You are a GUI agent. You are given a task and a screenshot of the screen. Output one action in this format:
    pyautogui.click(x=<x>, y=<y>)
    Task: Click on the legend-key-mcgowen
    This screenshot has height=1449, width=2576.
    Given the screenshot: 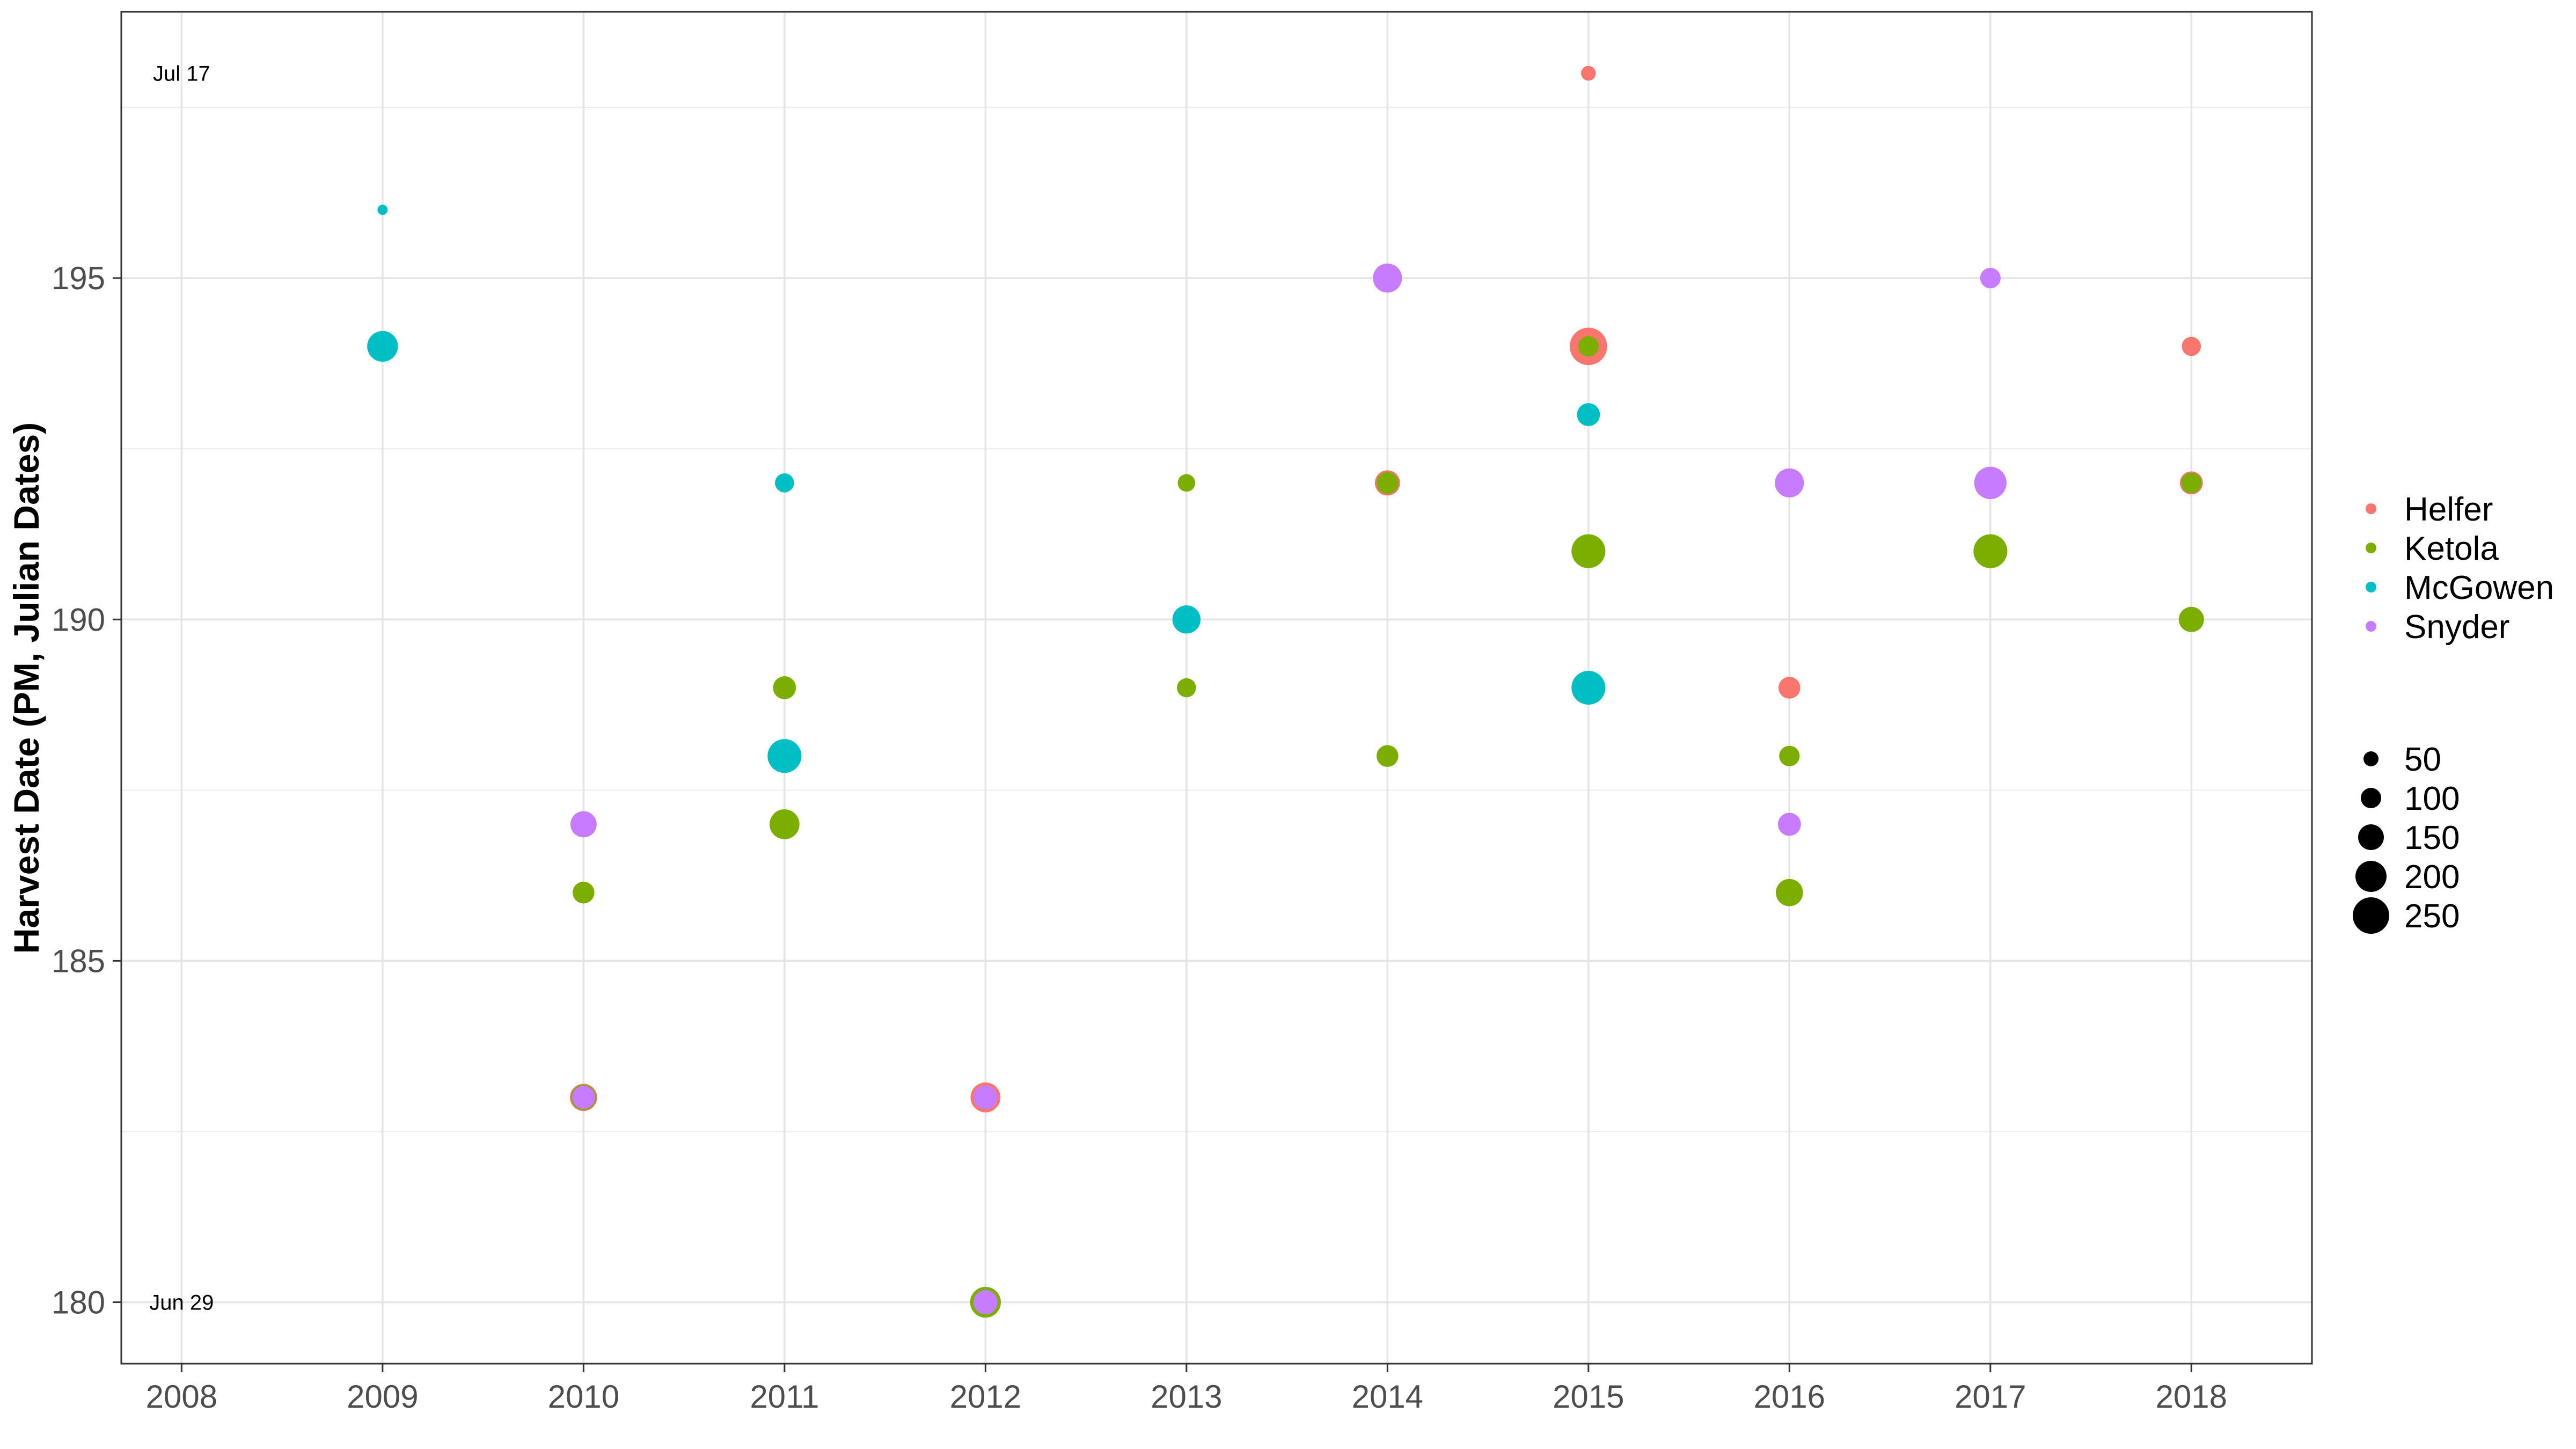 What is the action you would take?
    pyautogui.click(x=2371, y=587)
    